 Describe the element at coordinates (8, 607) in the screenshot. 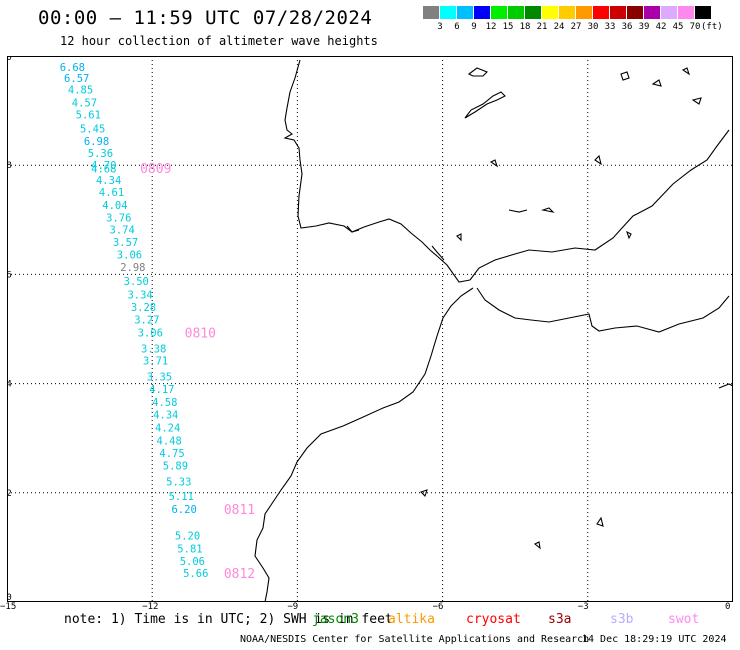

I see `lon-tick-label: −15` at that location.